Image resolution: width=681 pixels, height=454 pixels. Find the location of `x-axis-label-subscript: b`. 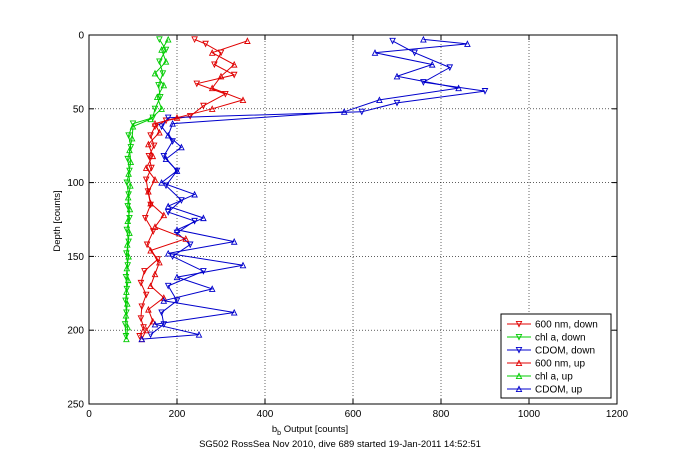

x-axis-label-subscript: b is located at coordinates (279, 433).